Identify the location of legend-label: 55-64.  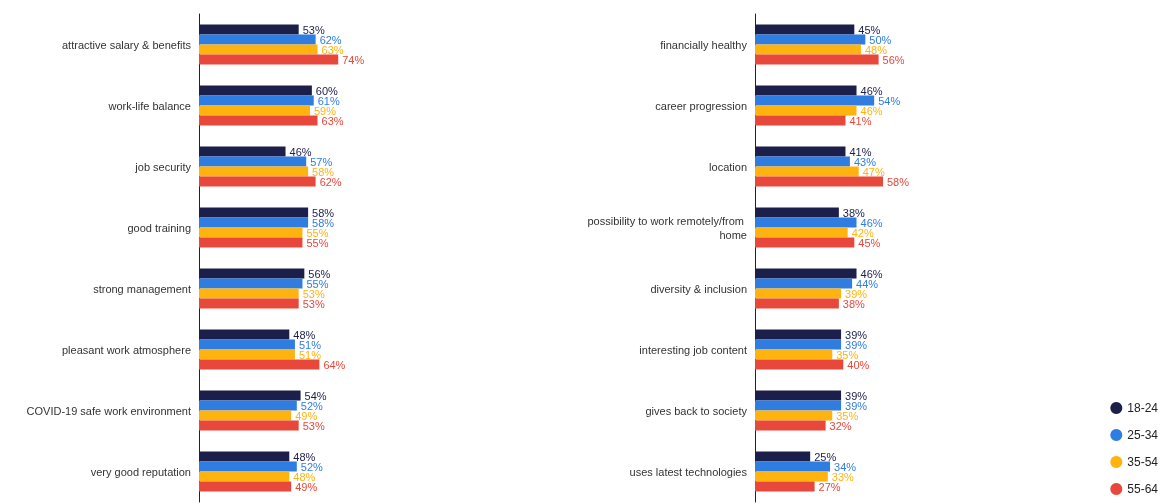
(1143, 489).